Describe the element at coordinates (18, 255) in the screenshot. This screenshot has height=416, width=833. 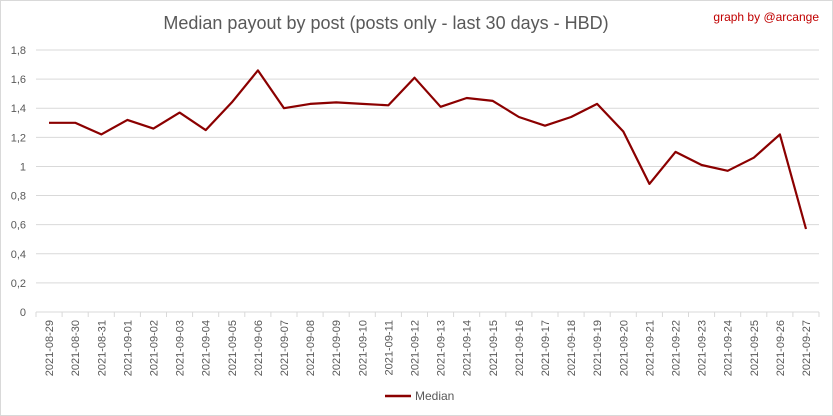
I see `y-tick-label: 0,4` at that location.